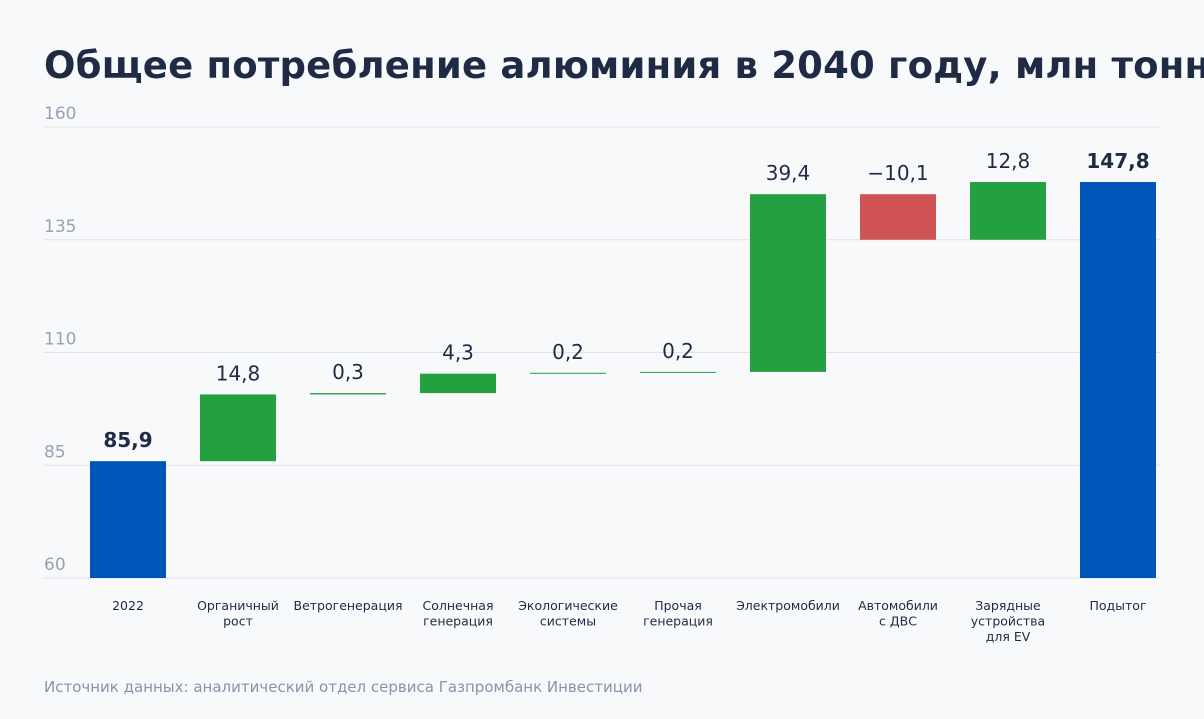 The width and height of the screenshot is (1204, 719). Describe the element at coordinates (1008, 161) in the screenshot. I see `data-label: 12,8` at that location.